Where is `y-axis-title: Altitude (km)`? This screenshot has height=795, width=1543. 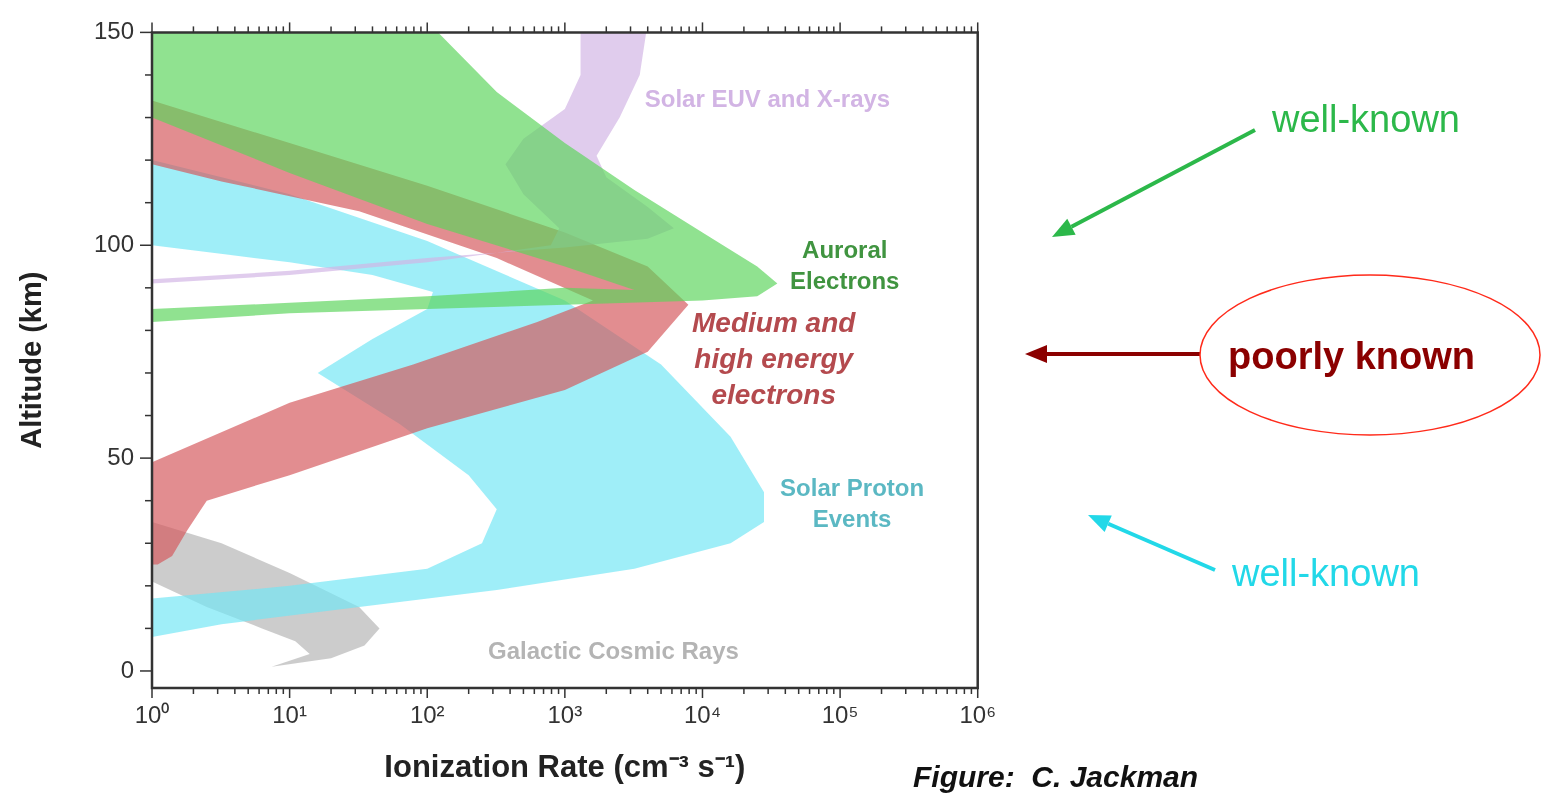 y-axis-title: Altitude (km) is located at coordinates (31, 360).